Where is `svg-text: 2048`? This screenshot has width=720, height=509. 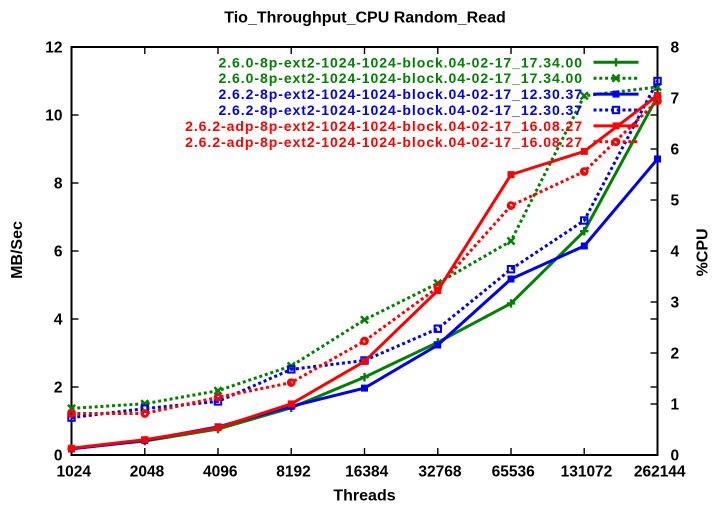 svg-text: 2048 is located at coordinates (147, 472).